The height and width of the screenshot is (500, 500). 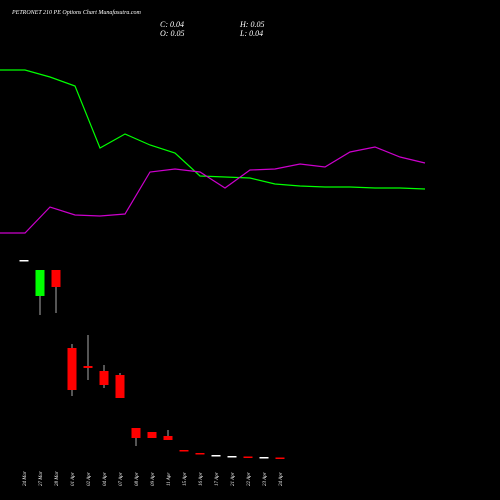 What do you see at coordinates (121, 479) in the screenshot?
I see `x-tick-label: 07 Apr` at bounding box center [121, 479].